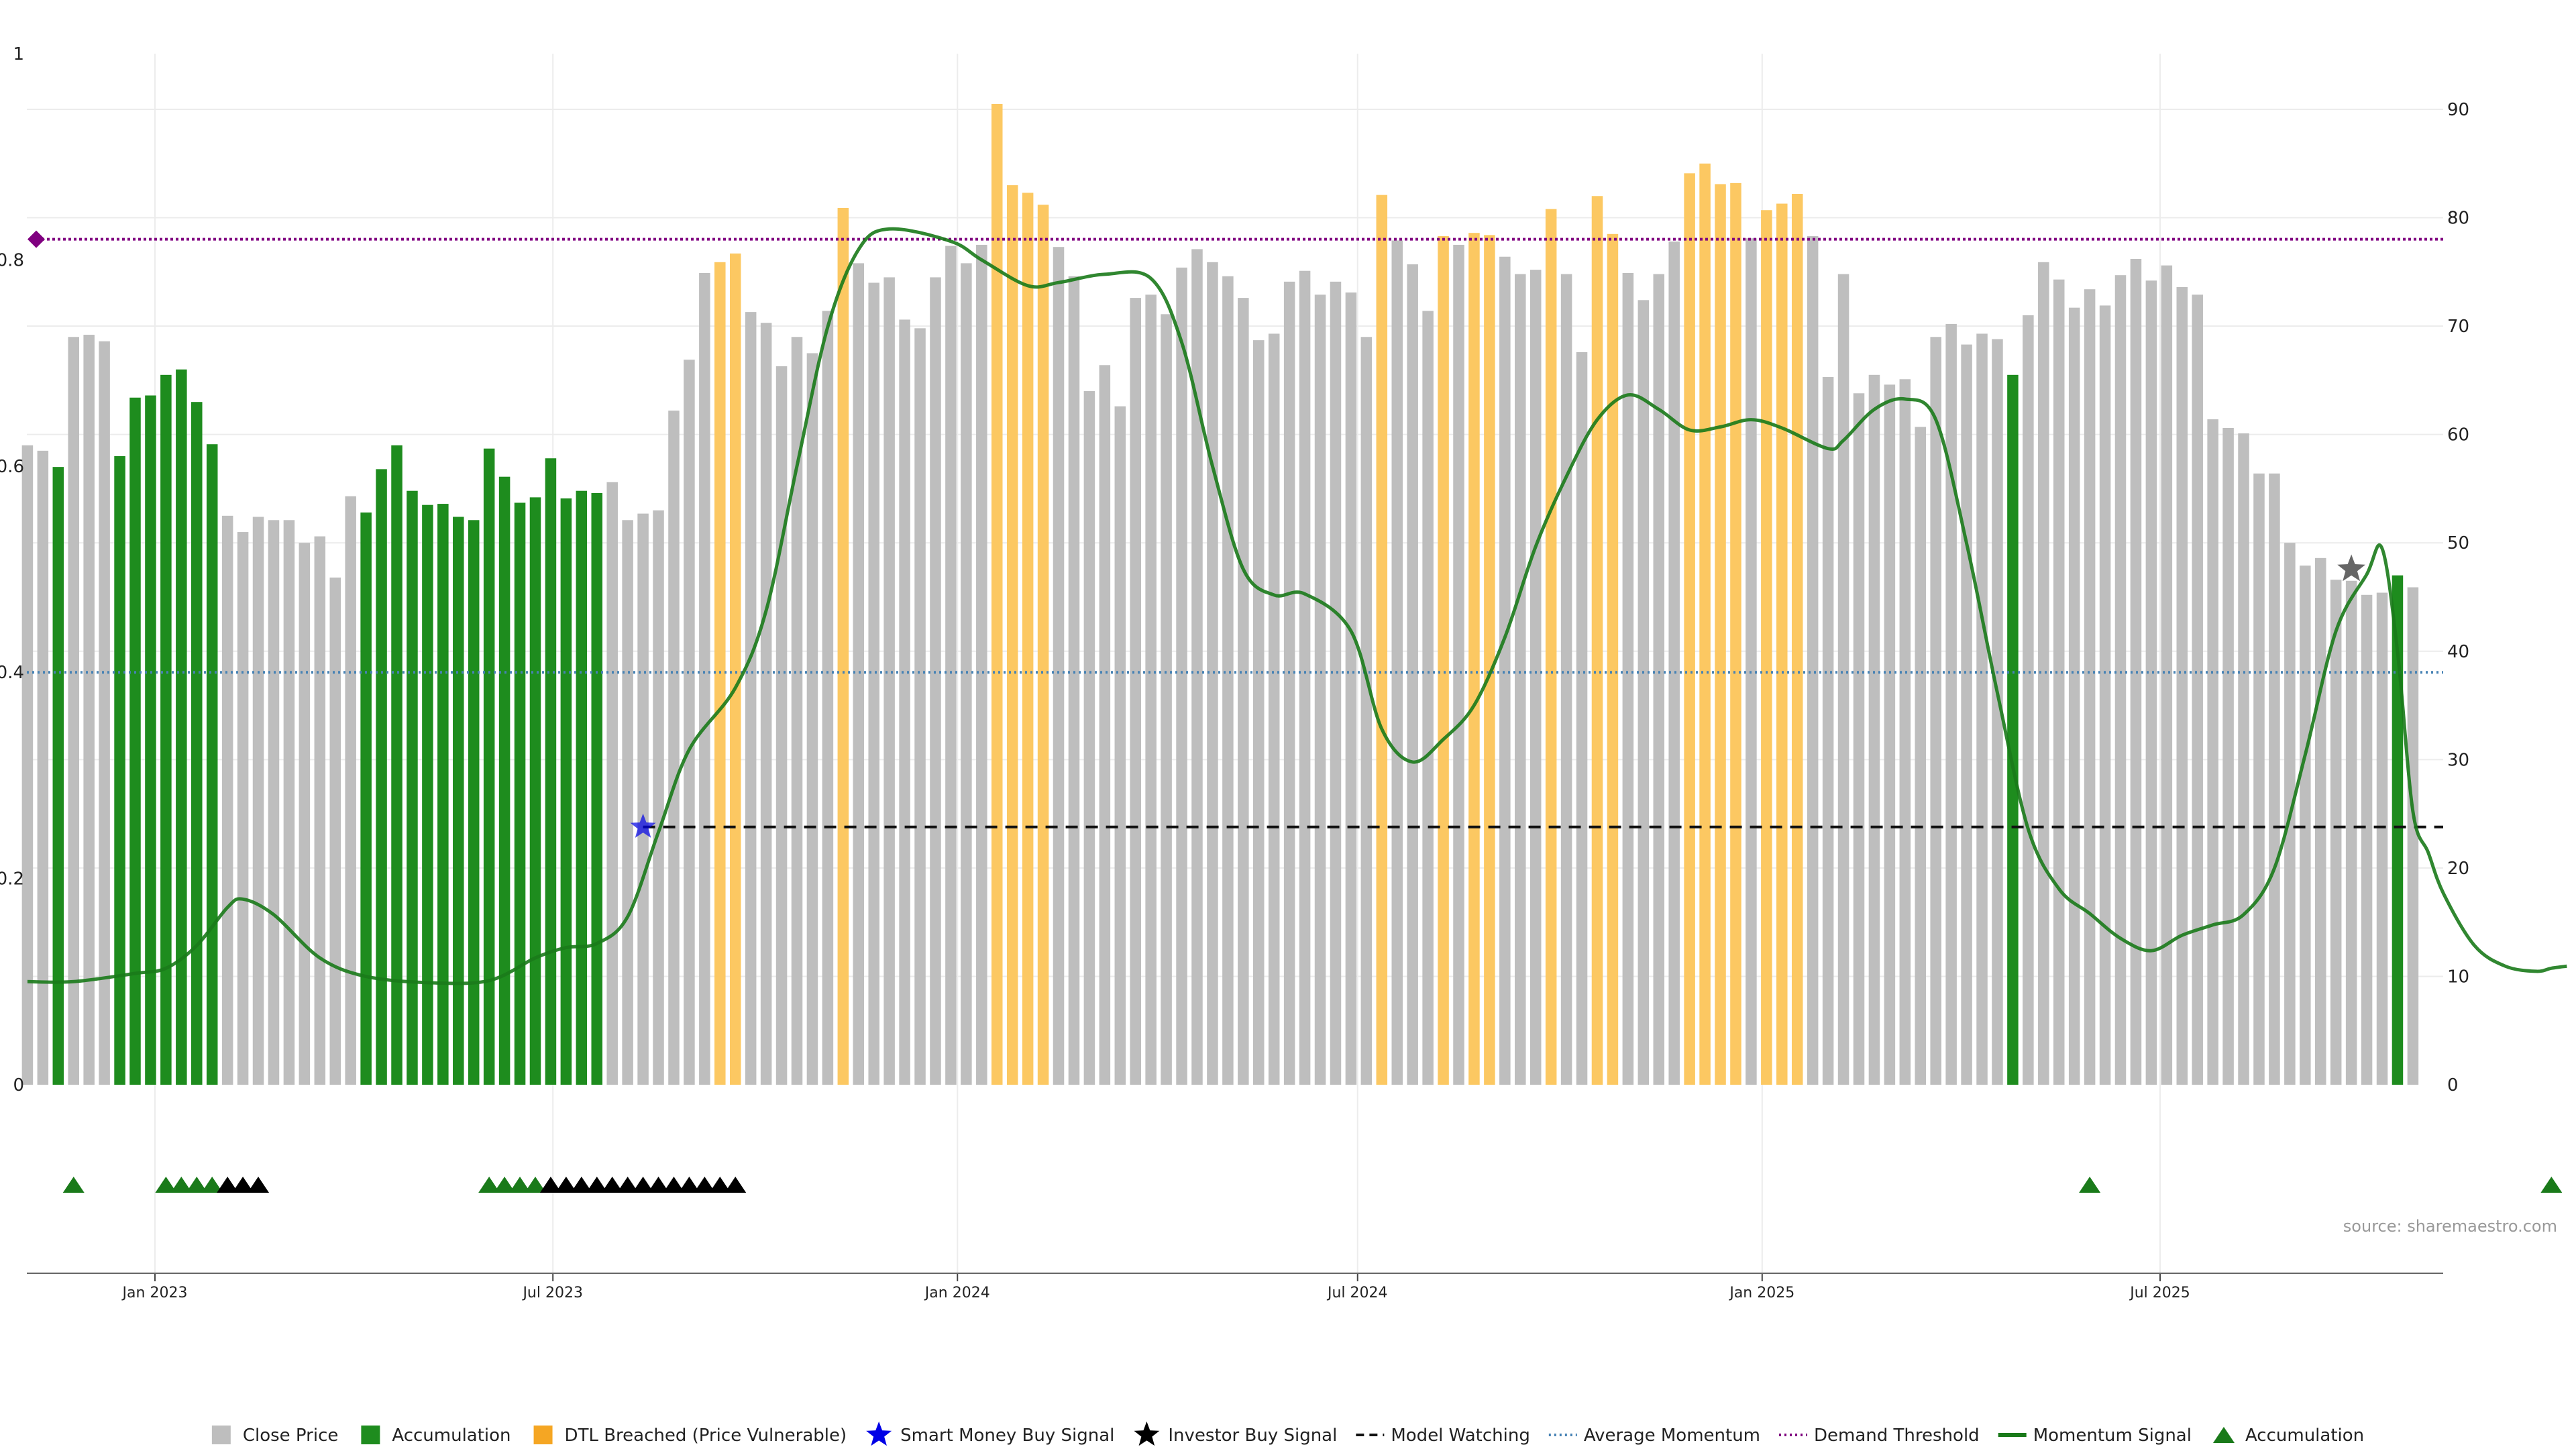  Describe the element at coordinates (2458, 652) in the screenshot. I see `right-axis-tick-label: 40` at that location.